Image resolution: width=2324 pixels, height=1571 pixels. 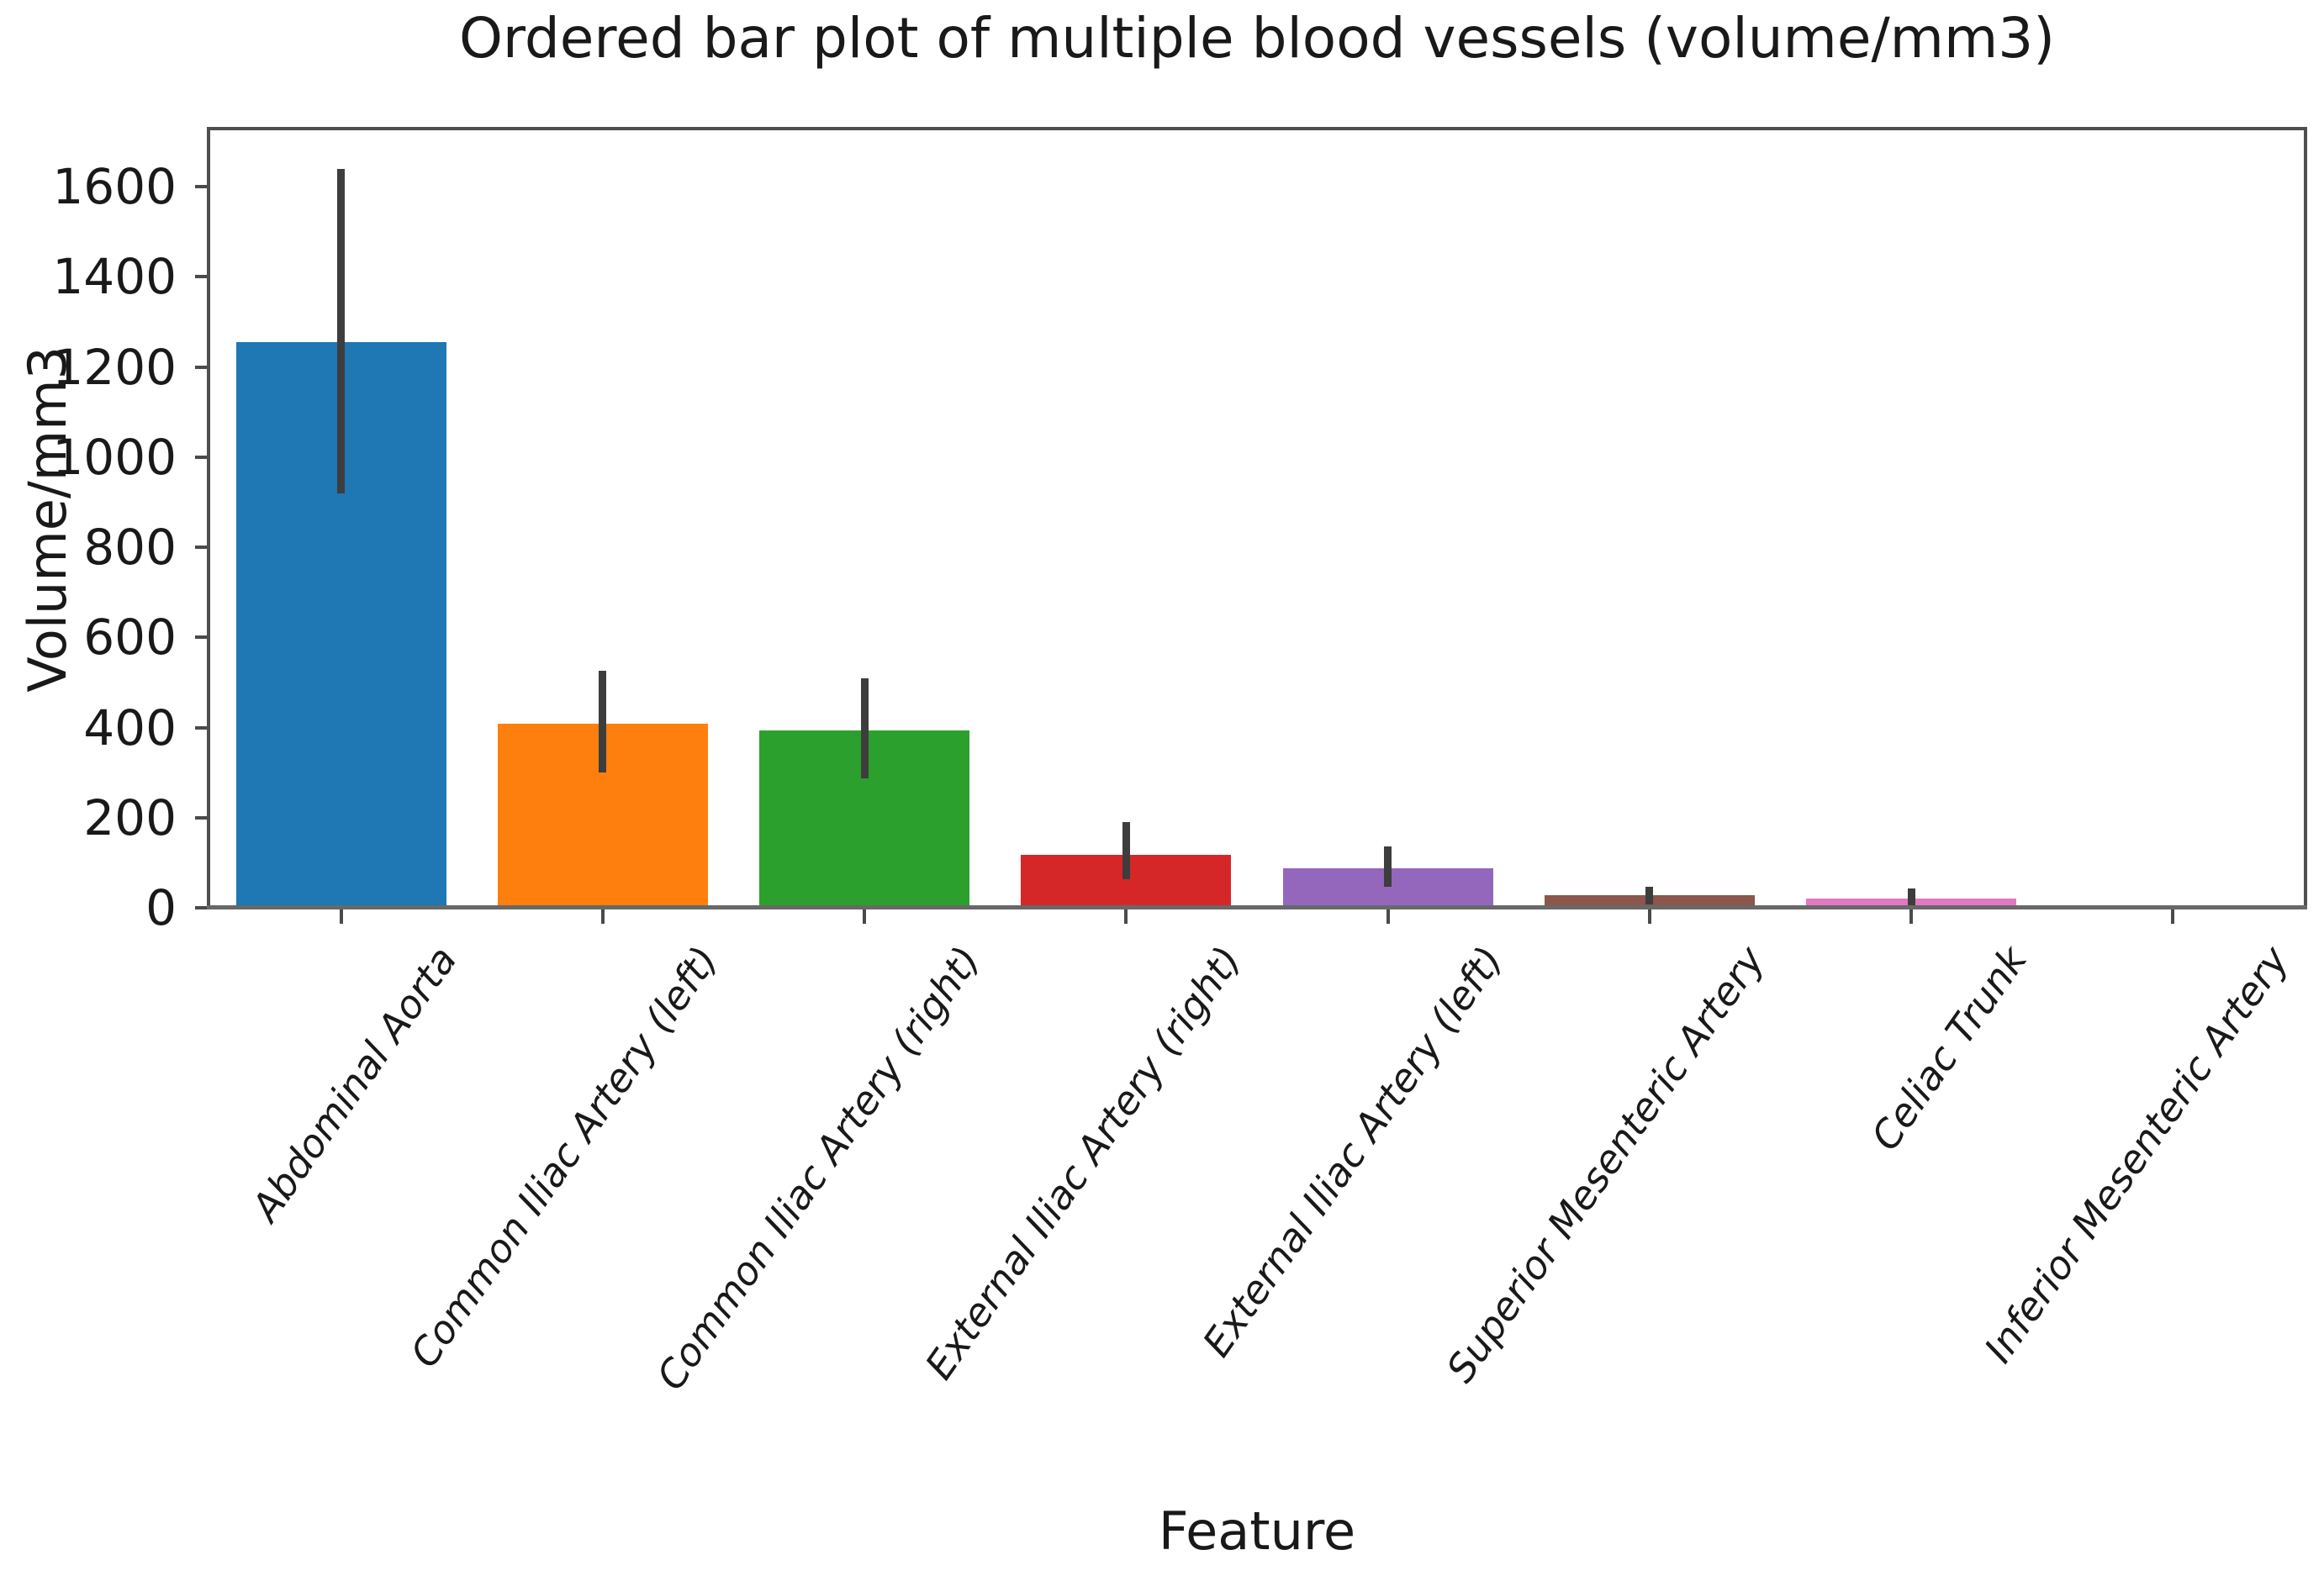 I want to click on y-tick-label: 1400, so click(x=114, y=277).